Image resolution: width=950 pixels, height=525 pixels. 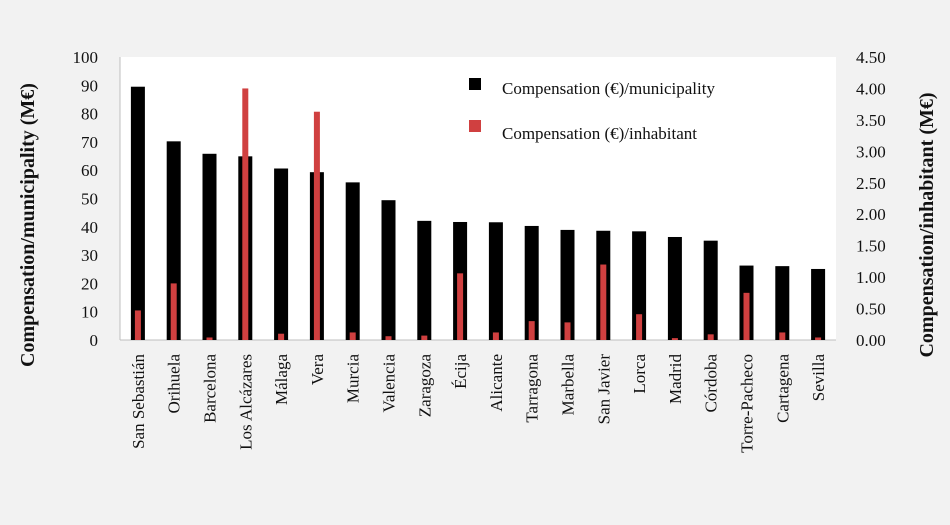 What do you see at coordinates (711, 383) in the screenshot?
I see `category-label: Córdoba` at bounding box center [711, 383].